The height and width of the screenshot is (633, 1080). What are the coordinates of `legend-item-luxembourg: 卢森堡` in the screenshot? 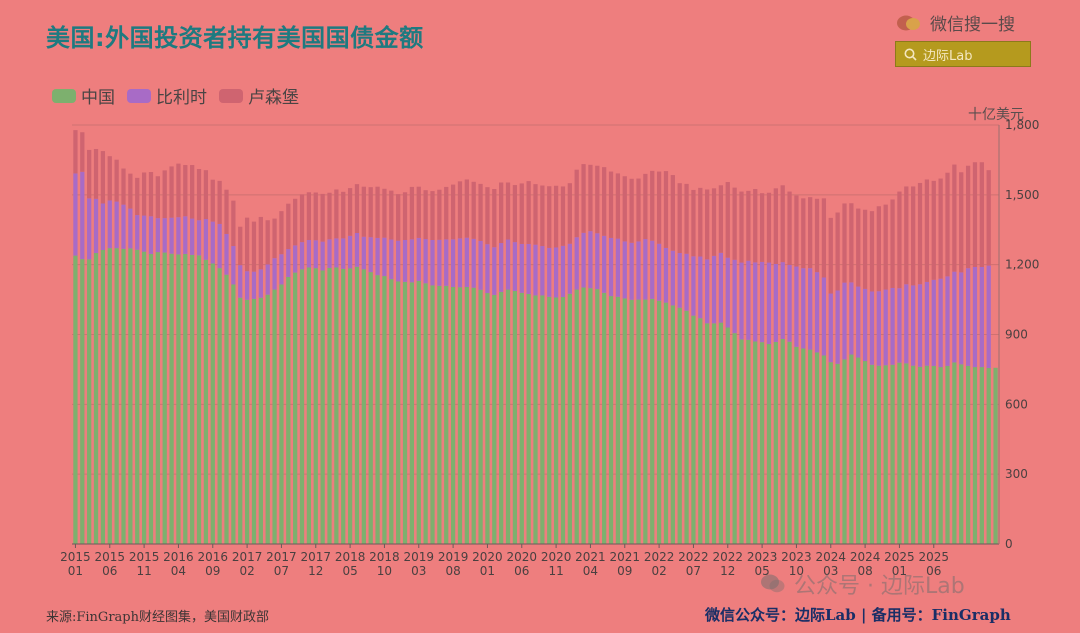 It's located at (259, 95).